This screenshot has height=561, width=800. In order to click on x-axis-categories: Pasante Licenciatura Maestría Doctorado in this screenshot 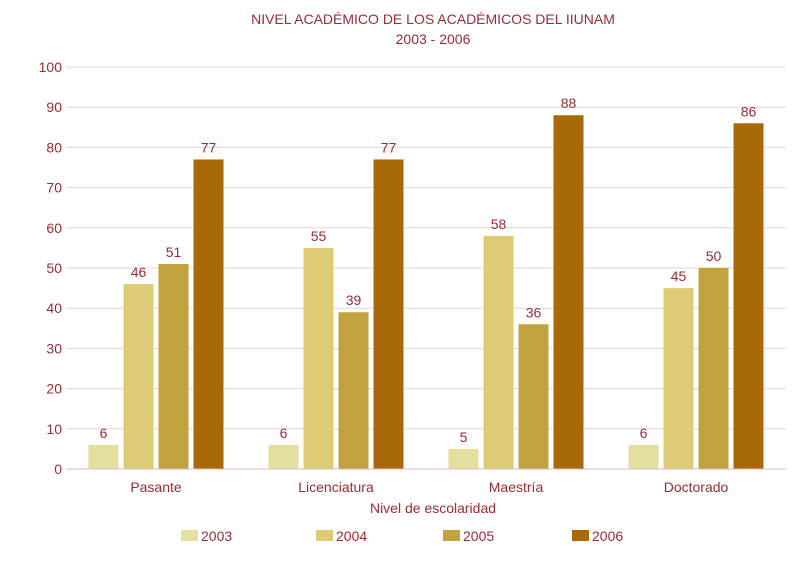, I will do `click(429, 487)`.